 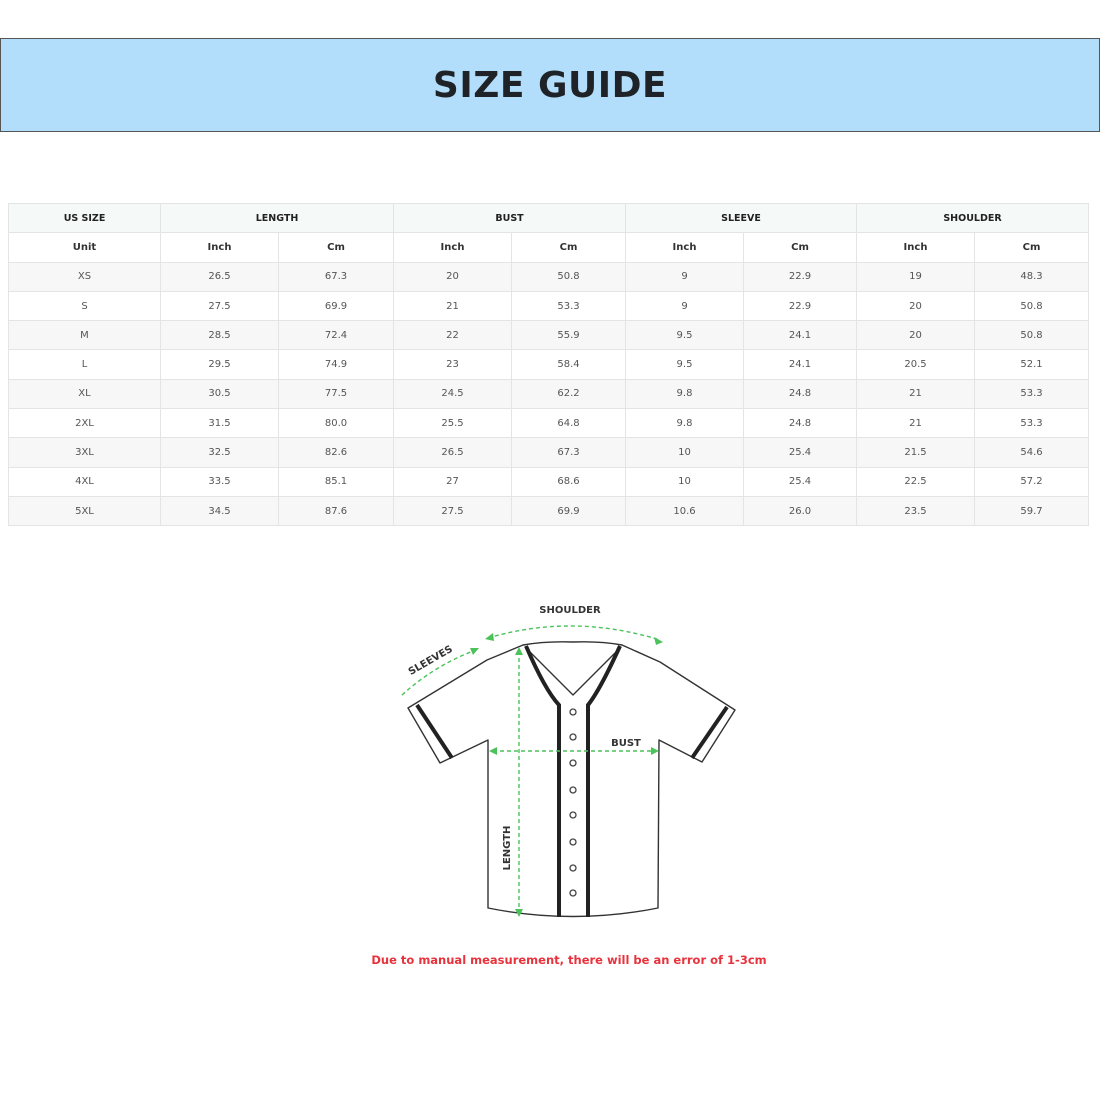 I want to click on value-cell: 82.6, so click(x=336, y=452).